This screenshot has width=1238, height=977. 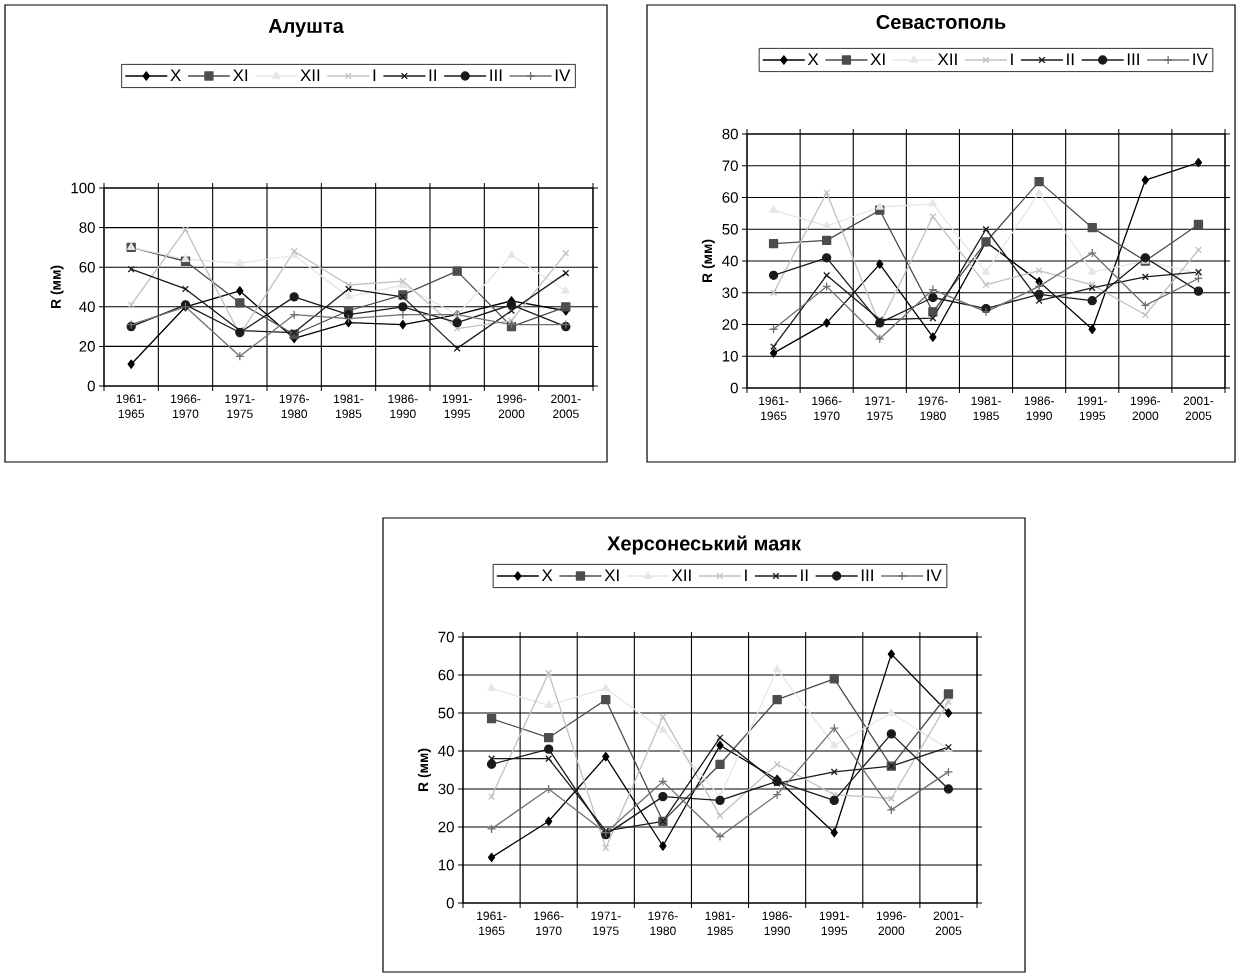 I want to click on chart-title: Алушта, so click(x=306, y=28).